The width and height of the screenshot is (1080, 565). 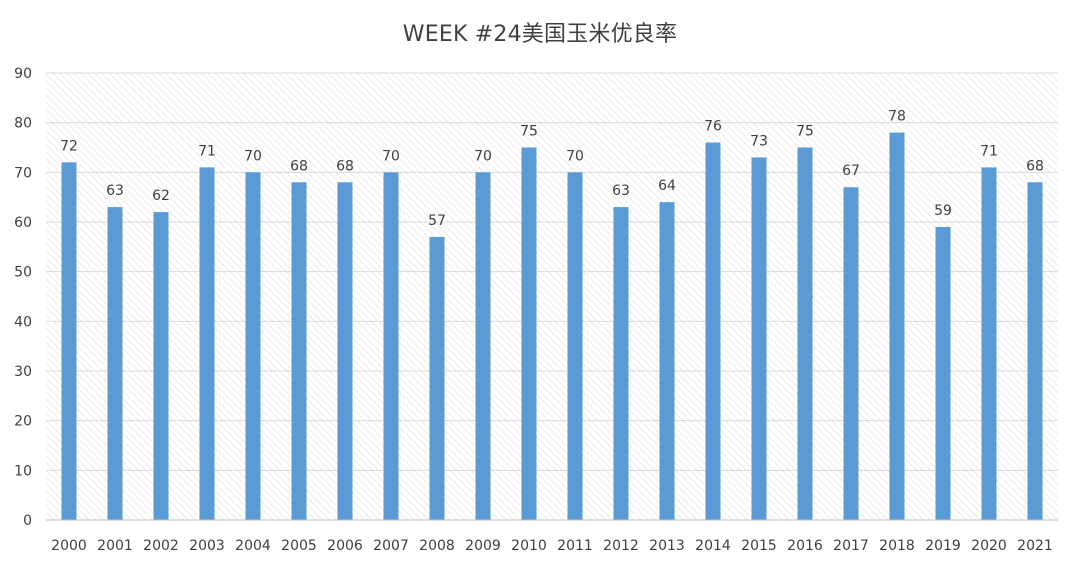 I want to click on data-label: 72, so click(x=69, y=146).